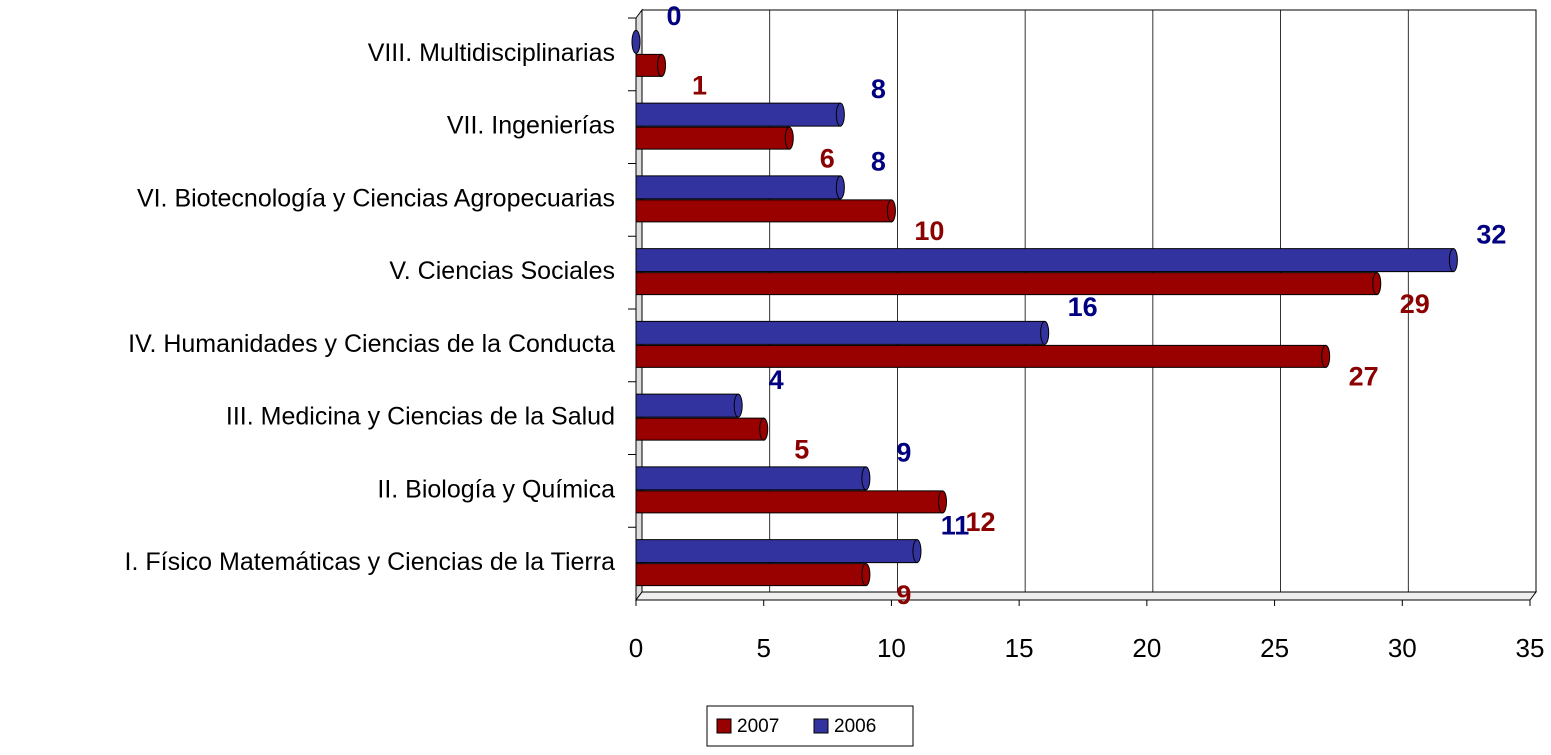 The image size is (1551, 755). What do you see at coordinates (955, 525) in the screenshot?
I see `value-label: 11` at bounding box center [955, 525].